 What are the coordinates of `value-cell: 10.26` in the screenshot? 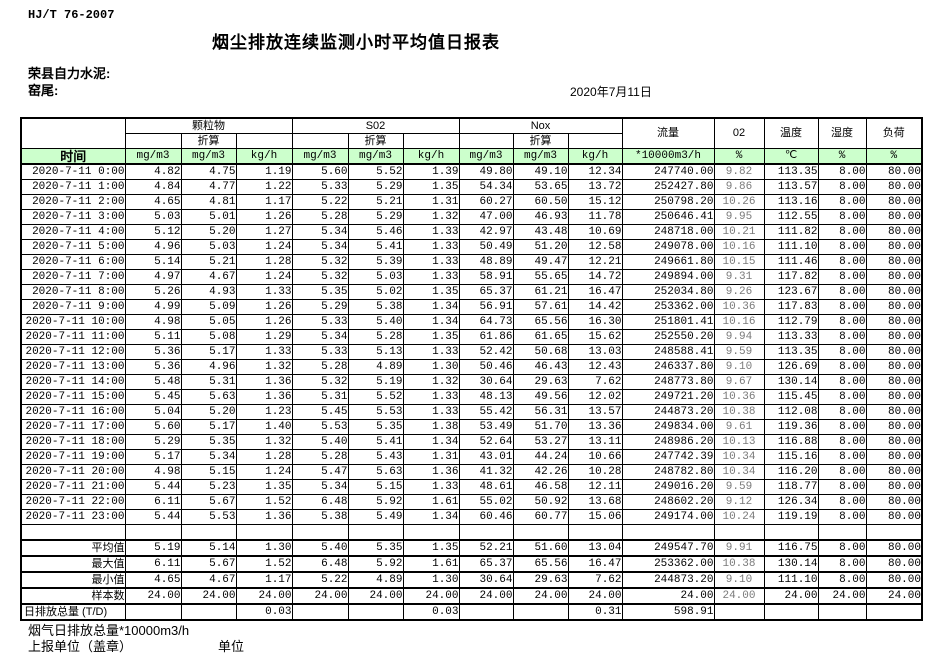 It's located at (739, 202).